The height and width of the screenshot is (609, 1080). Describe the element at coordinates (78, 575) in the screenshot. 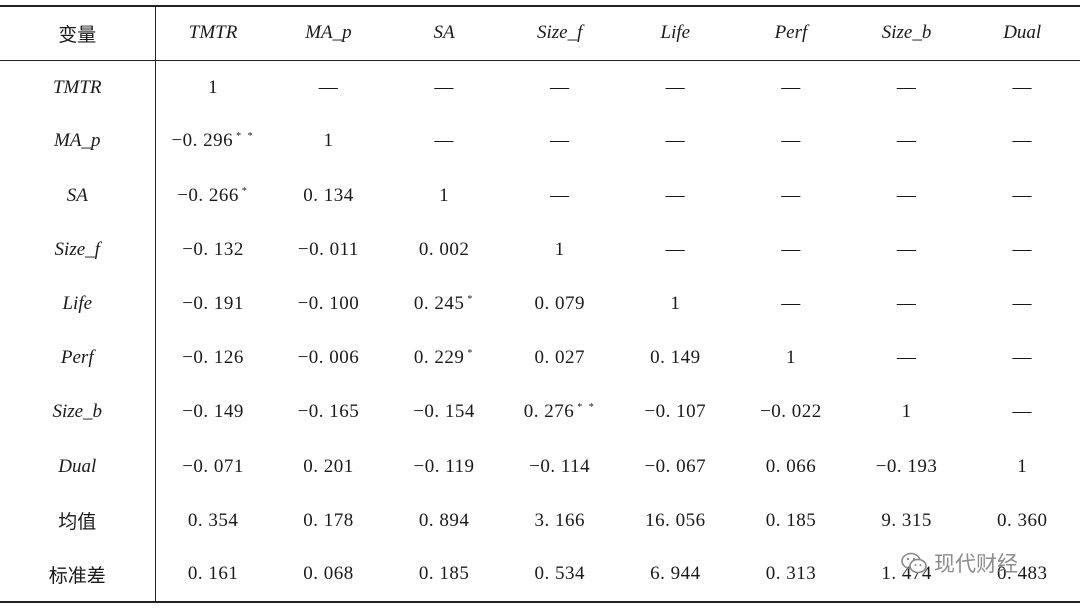

I see `row-label: 标准差` at that location.